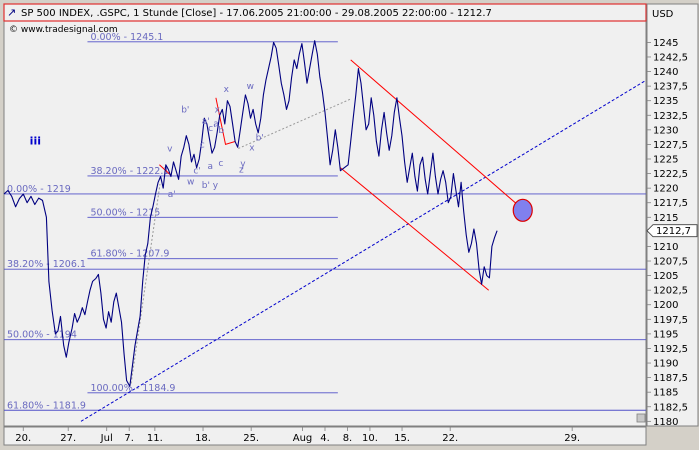 The height and width of the screenshot is (450, 699). I want to click on x-tick-label: 8., so click(348, 438).